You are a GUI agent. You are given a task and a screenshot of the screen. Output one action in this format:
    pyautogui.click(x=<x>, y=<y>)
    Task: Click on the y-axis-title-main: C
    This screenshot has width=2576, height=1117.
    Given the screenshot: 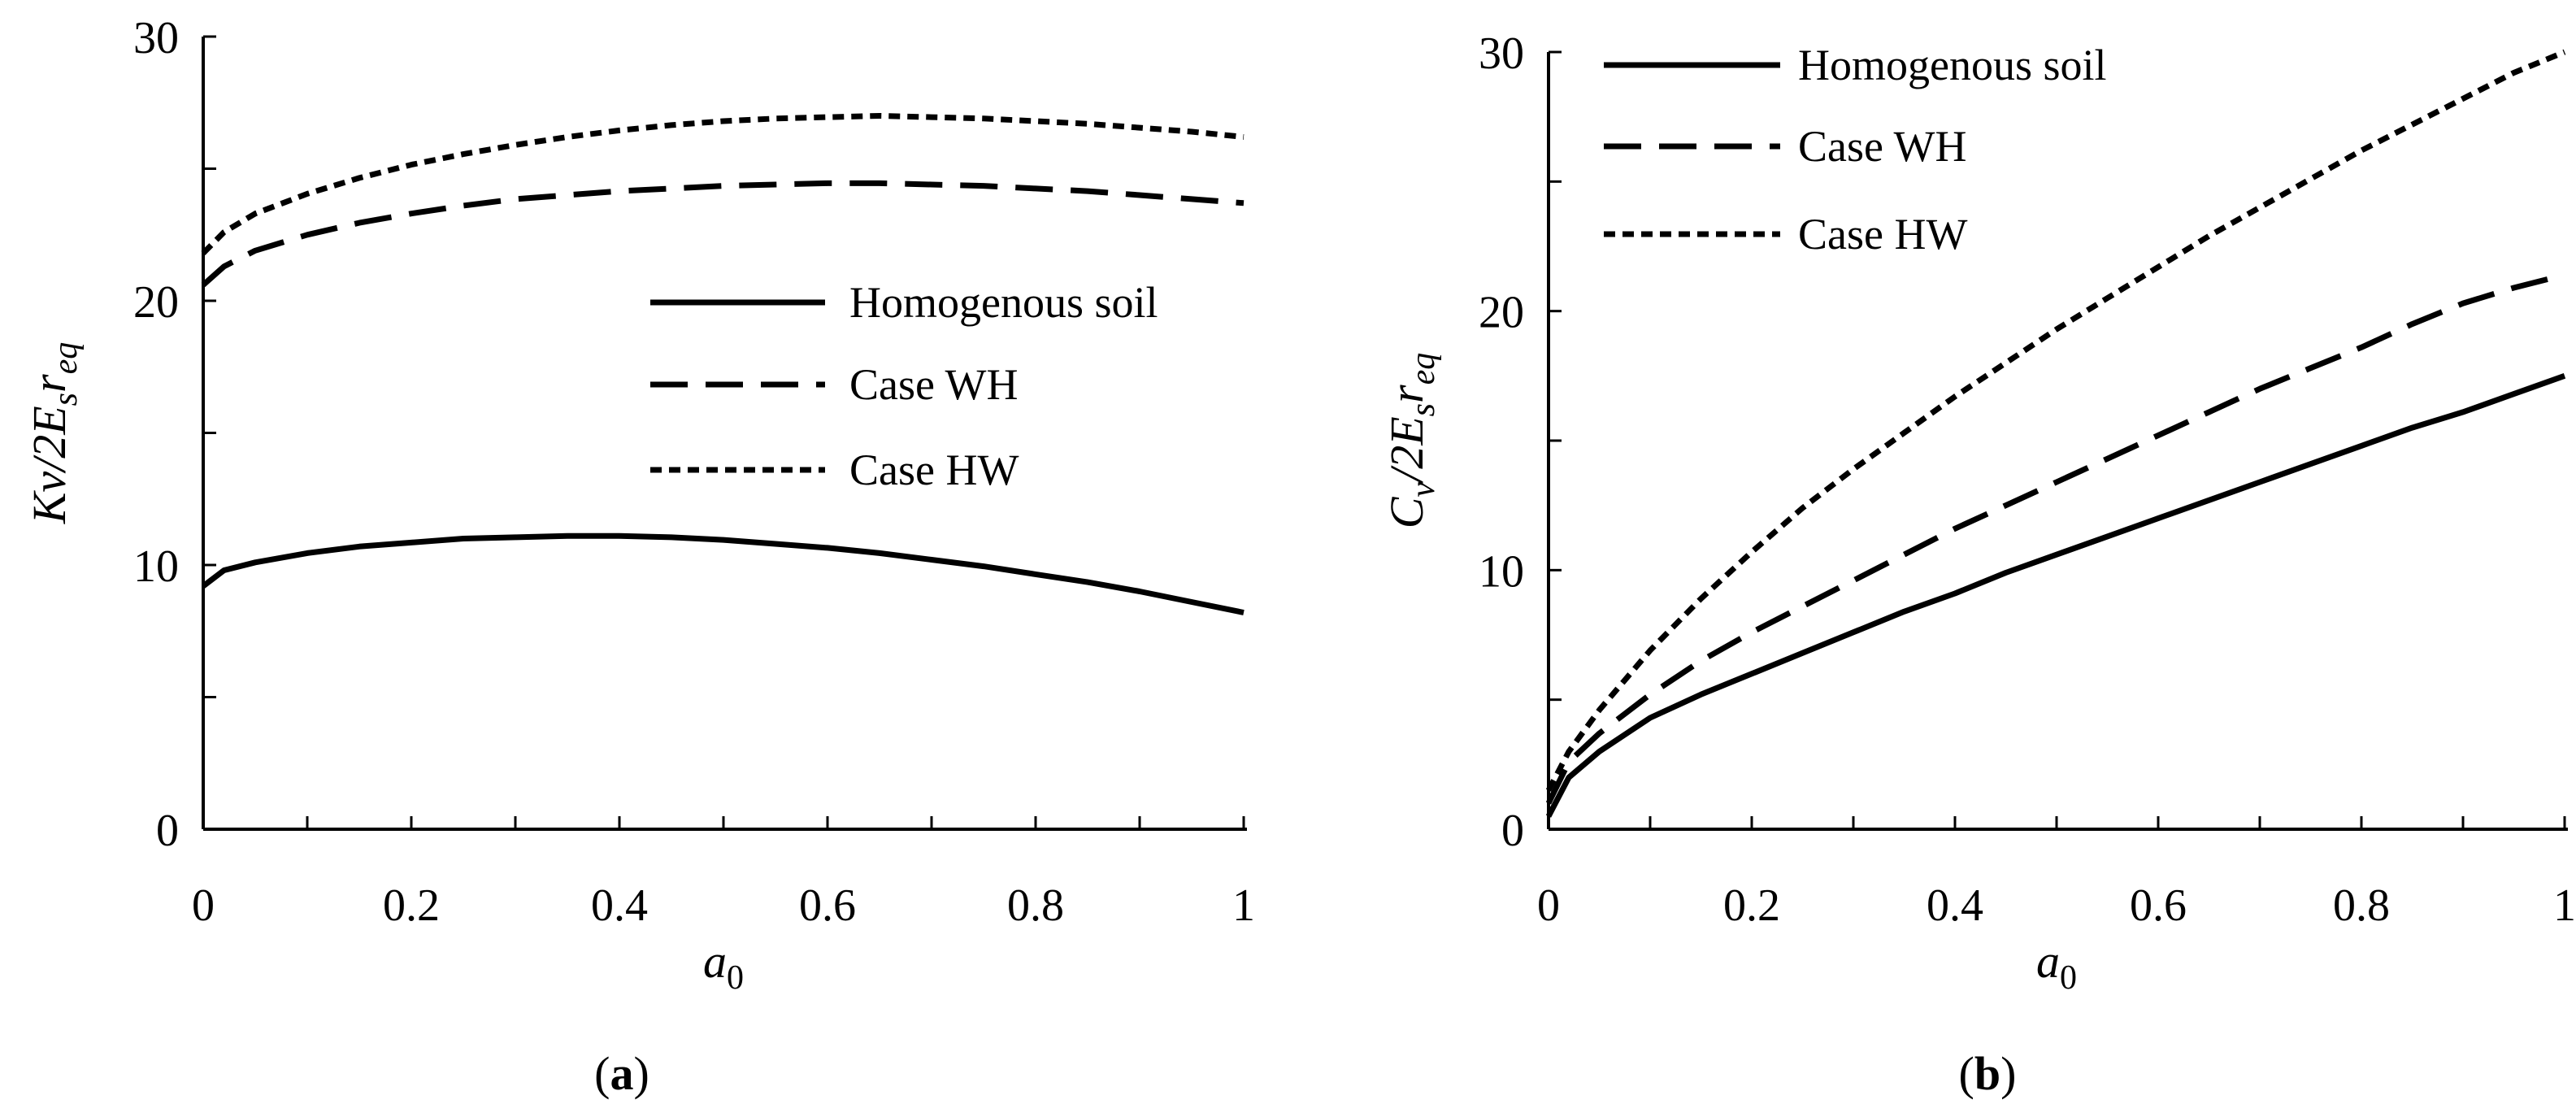 What is the action you would take?
    pyautogui.click(x=1406, y=512)
    